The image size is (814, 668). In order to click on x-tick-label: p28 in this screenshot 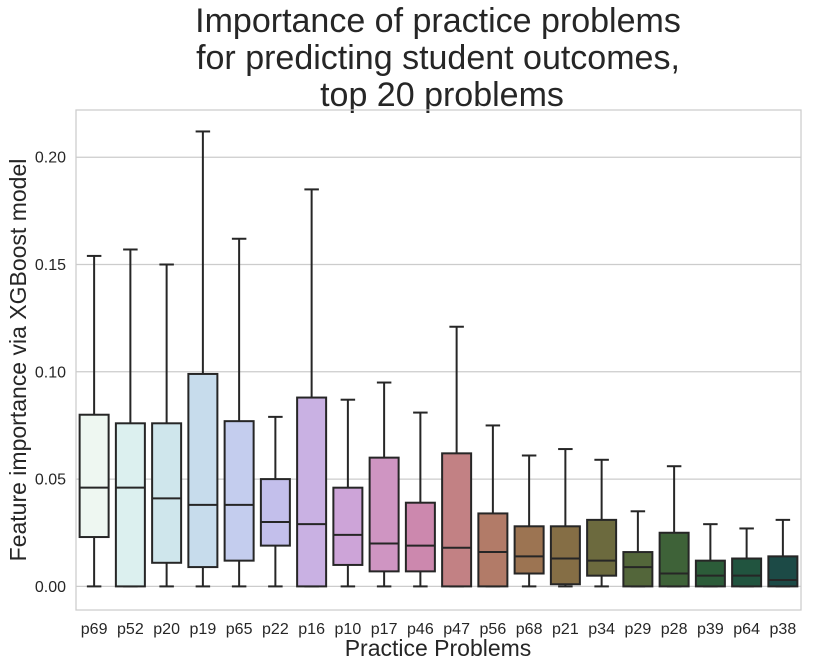, I will do `click(674, 629)`.